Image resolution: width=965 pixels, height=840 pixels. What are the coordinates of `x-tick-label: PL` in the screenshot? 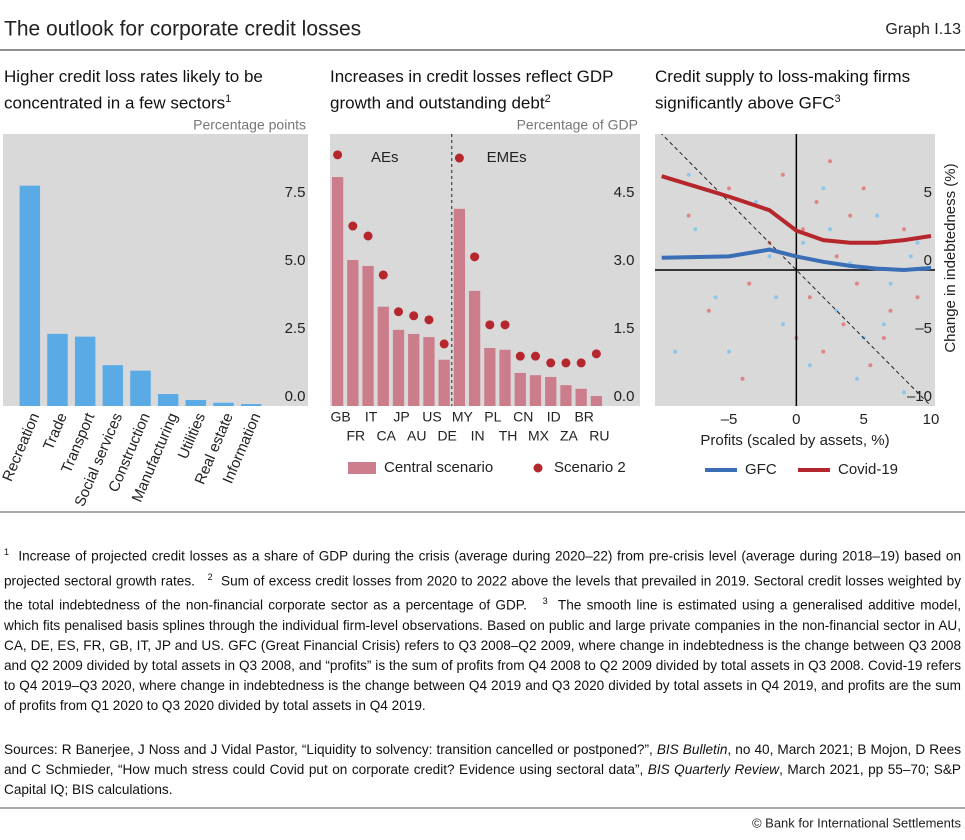 It's located at (492, 417).